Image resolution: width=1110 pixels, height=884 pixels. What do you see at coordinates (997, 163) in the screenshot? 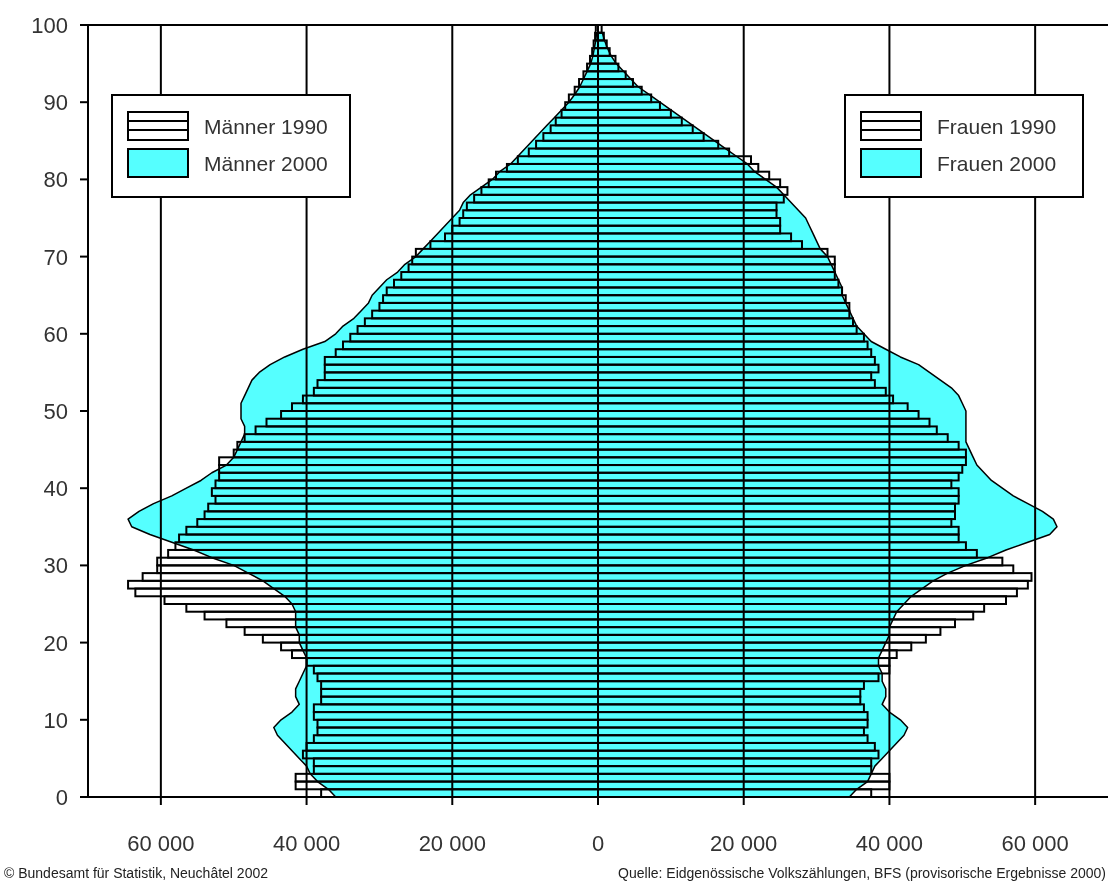
I see `legend-label: Frauen 2000` at bounding box center [997, 163].